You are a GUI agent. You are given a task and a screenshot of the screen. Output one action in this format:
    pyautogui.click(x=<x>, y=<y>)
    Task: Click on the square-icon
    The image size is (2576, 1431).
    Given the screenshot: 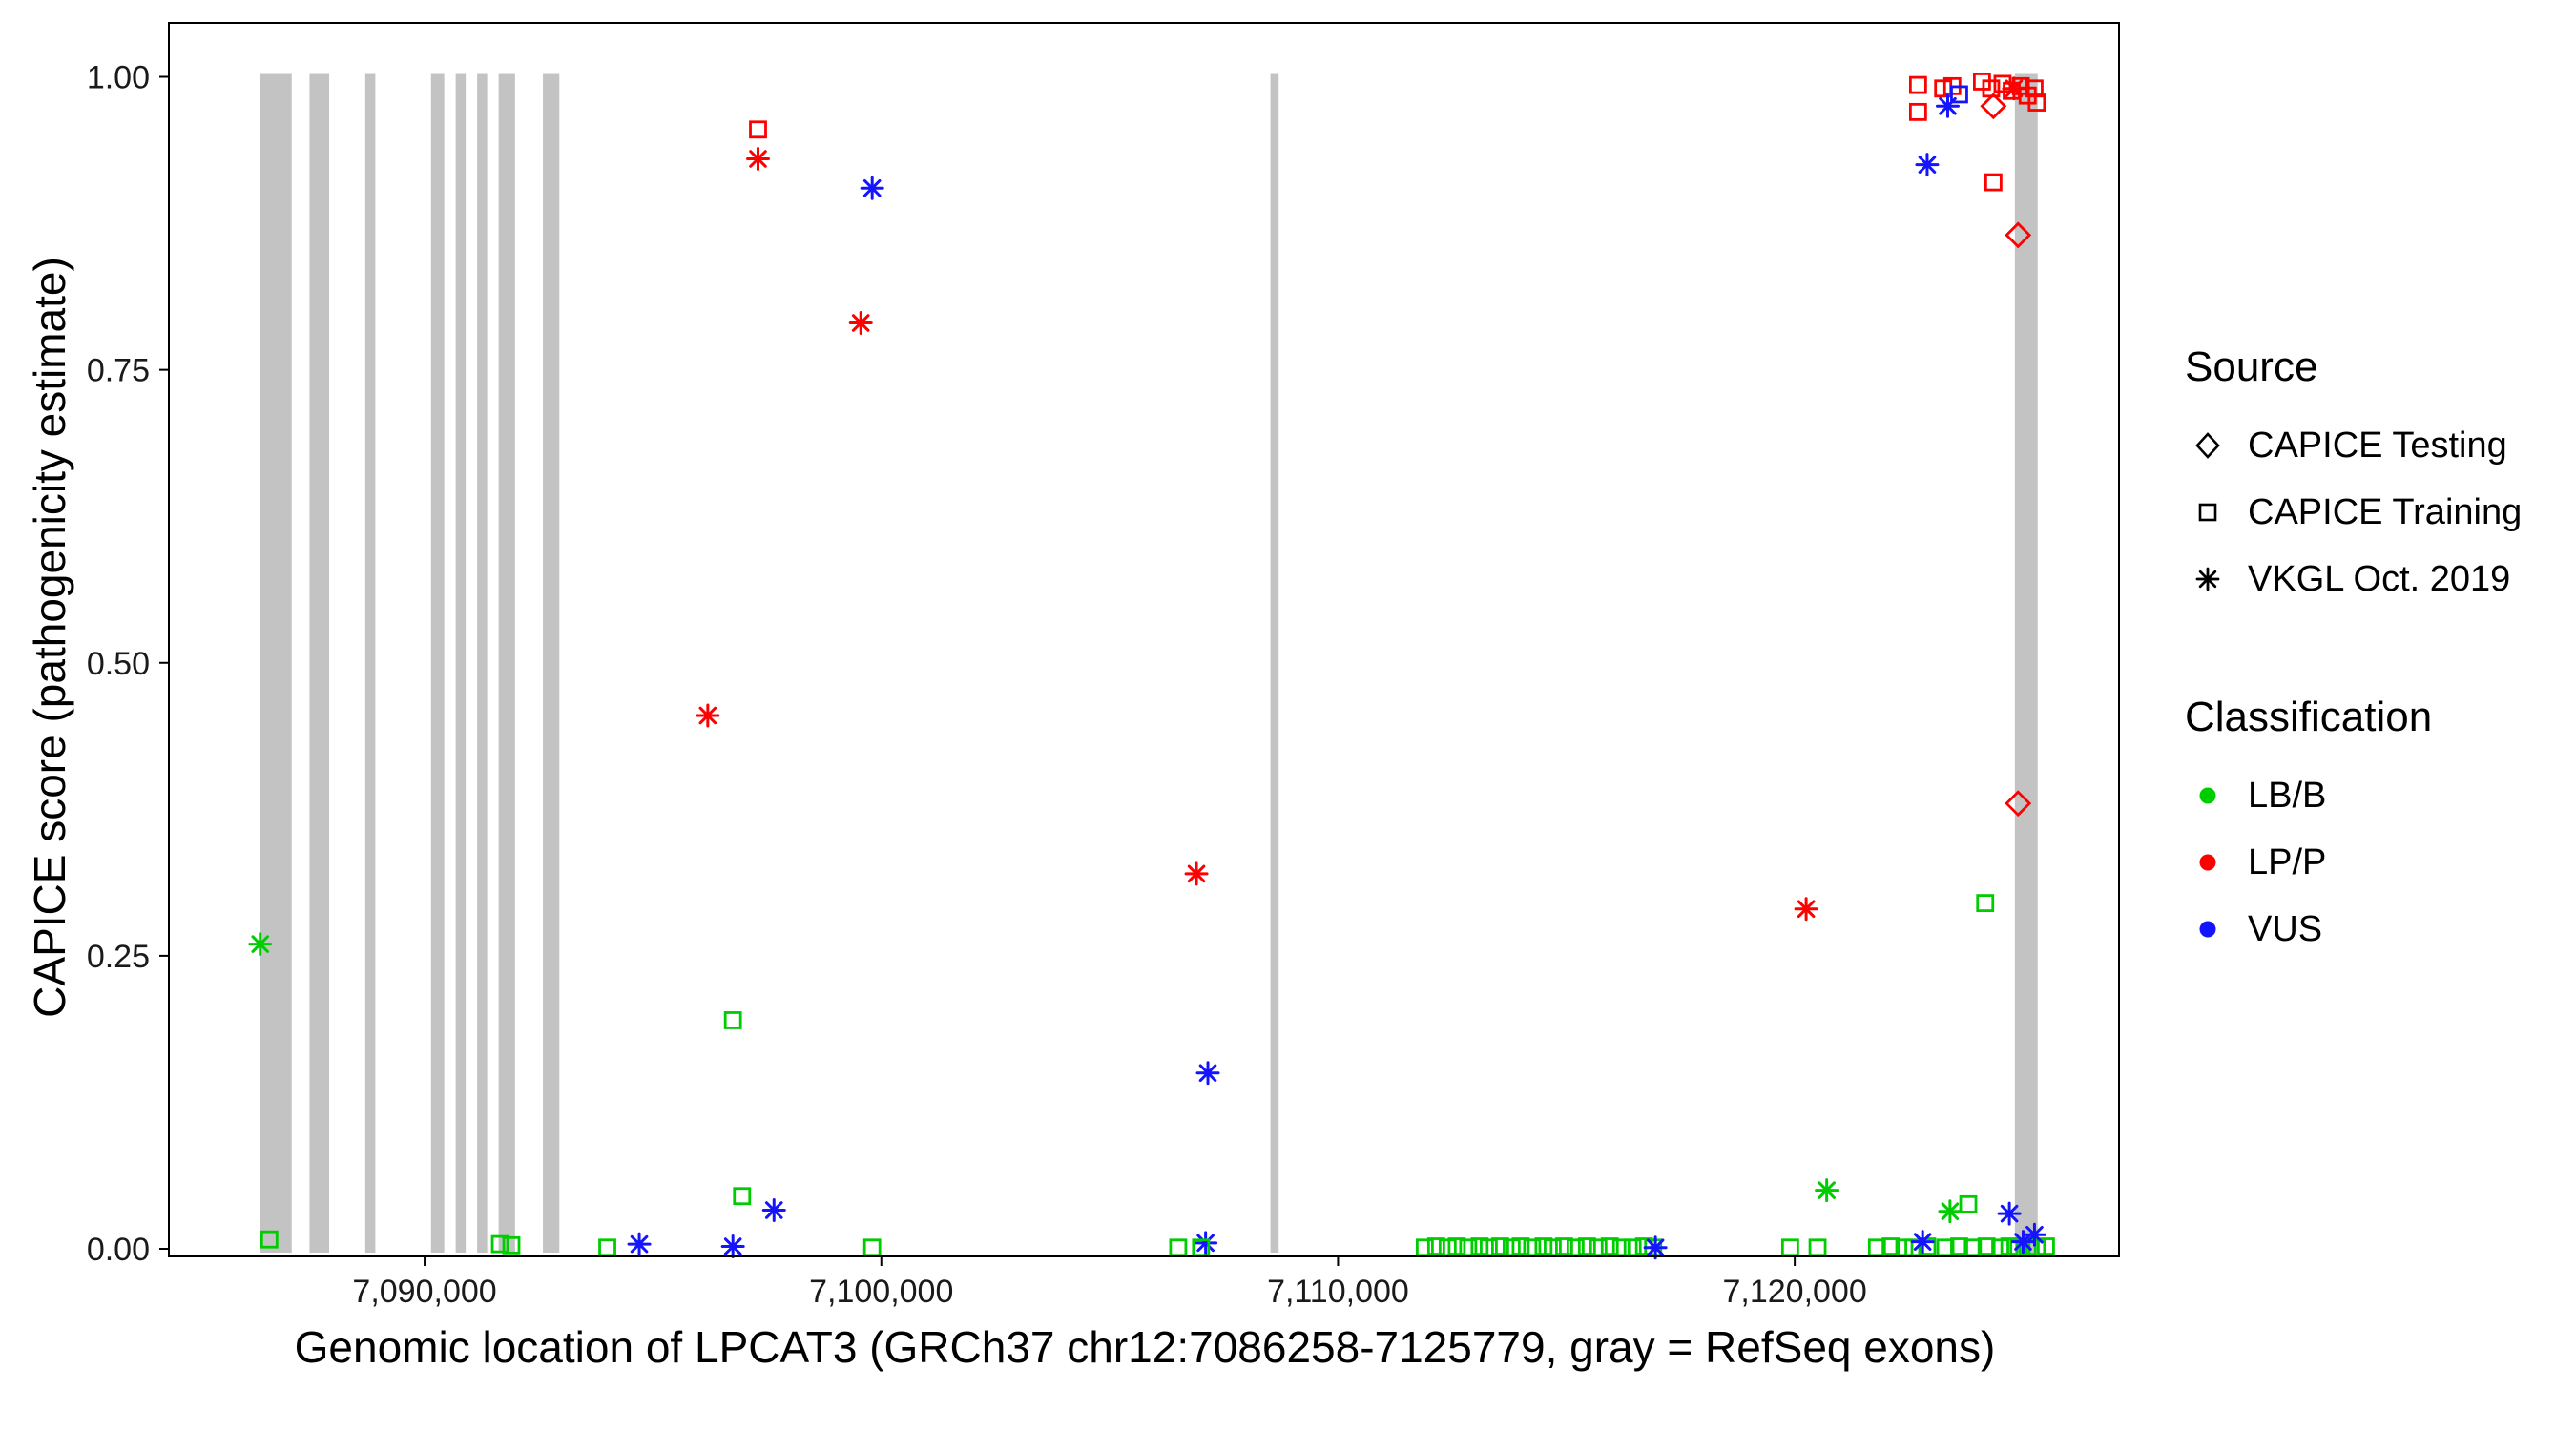 What is the action you would take?
    pyautogui.click(x=2207, y=513)
    